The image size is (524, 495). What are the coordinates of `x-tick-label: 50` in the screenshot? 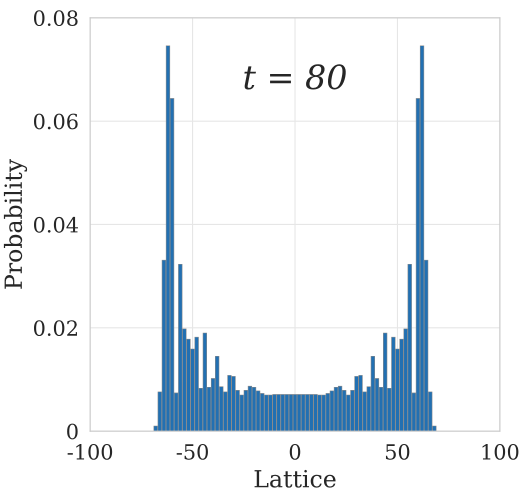 It's located at (398, 452).